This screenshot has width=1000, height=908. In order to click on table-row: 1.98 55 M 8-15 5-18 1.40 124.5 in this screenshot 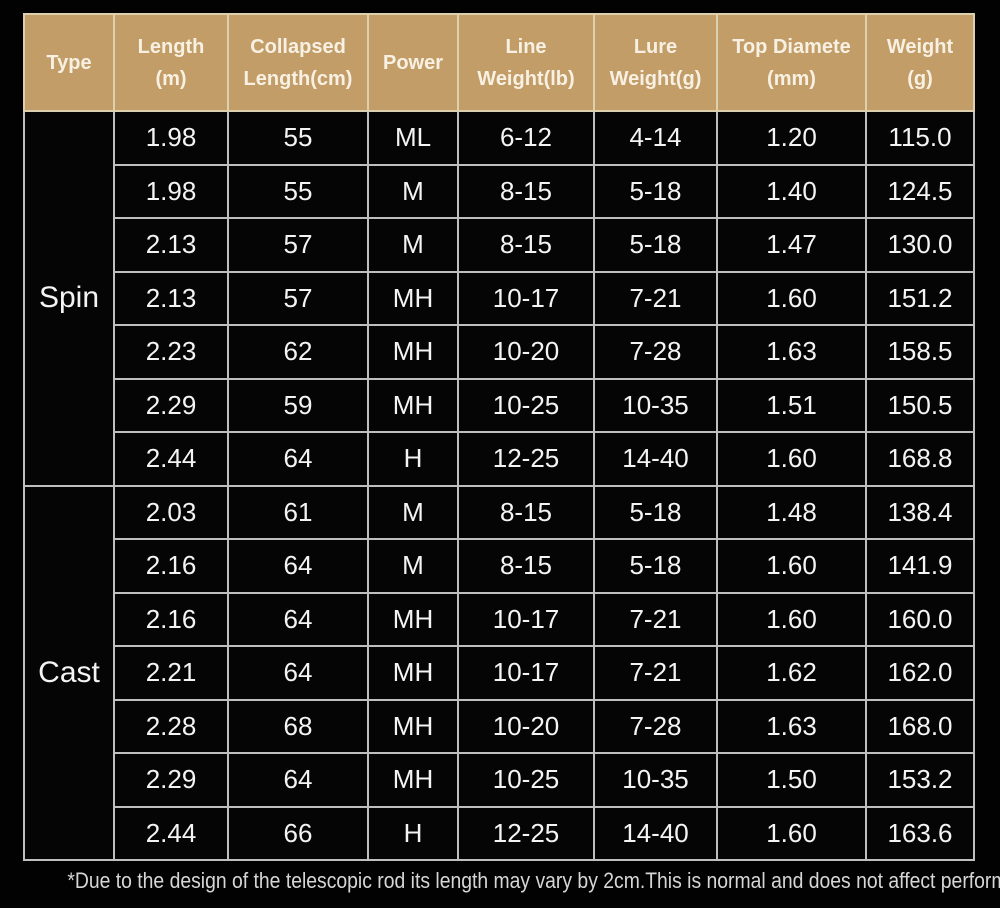, I will do `click(499, 191)`.